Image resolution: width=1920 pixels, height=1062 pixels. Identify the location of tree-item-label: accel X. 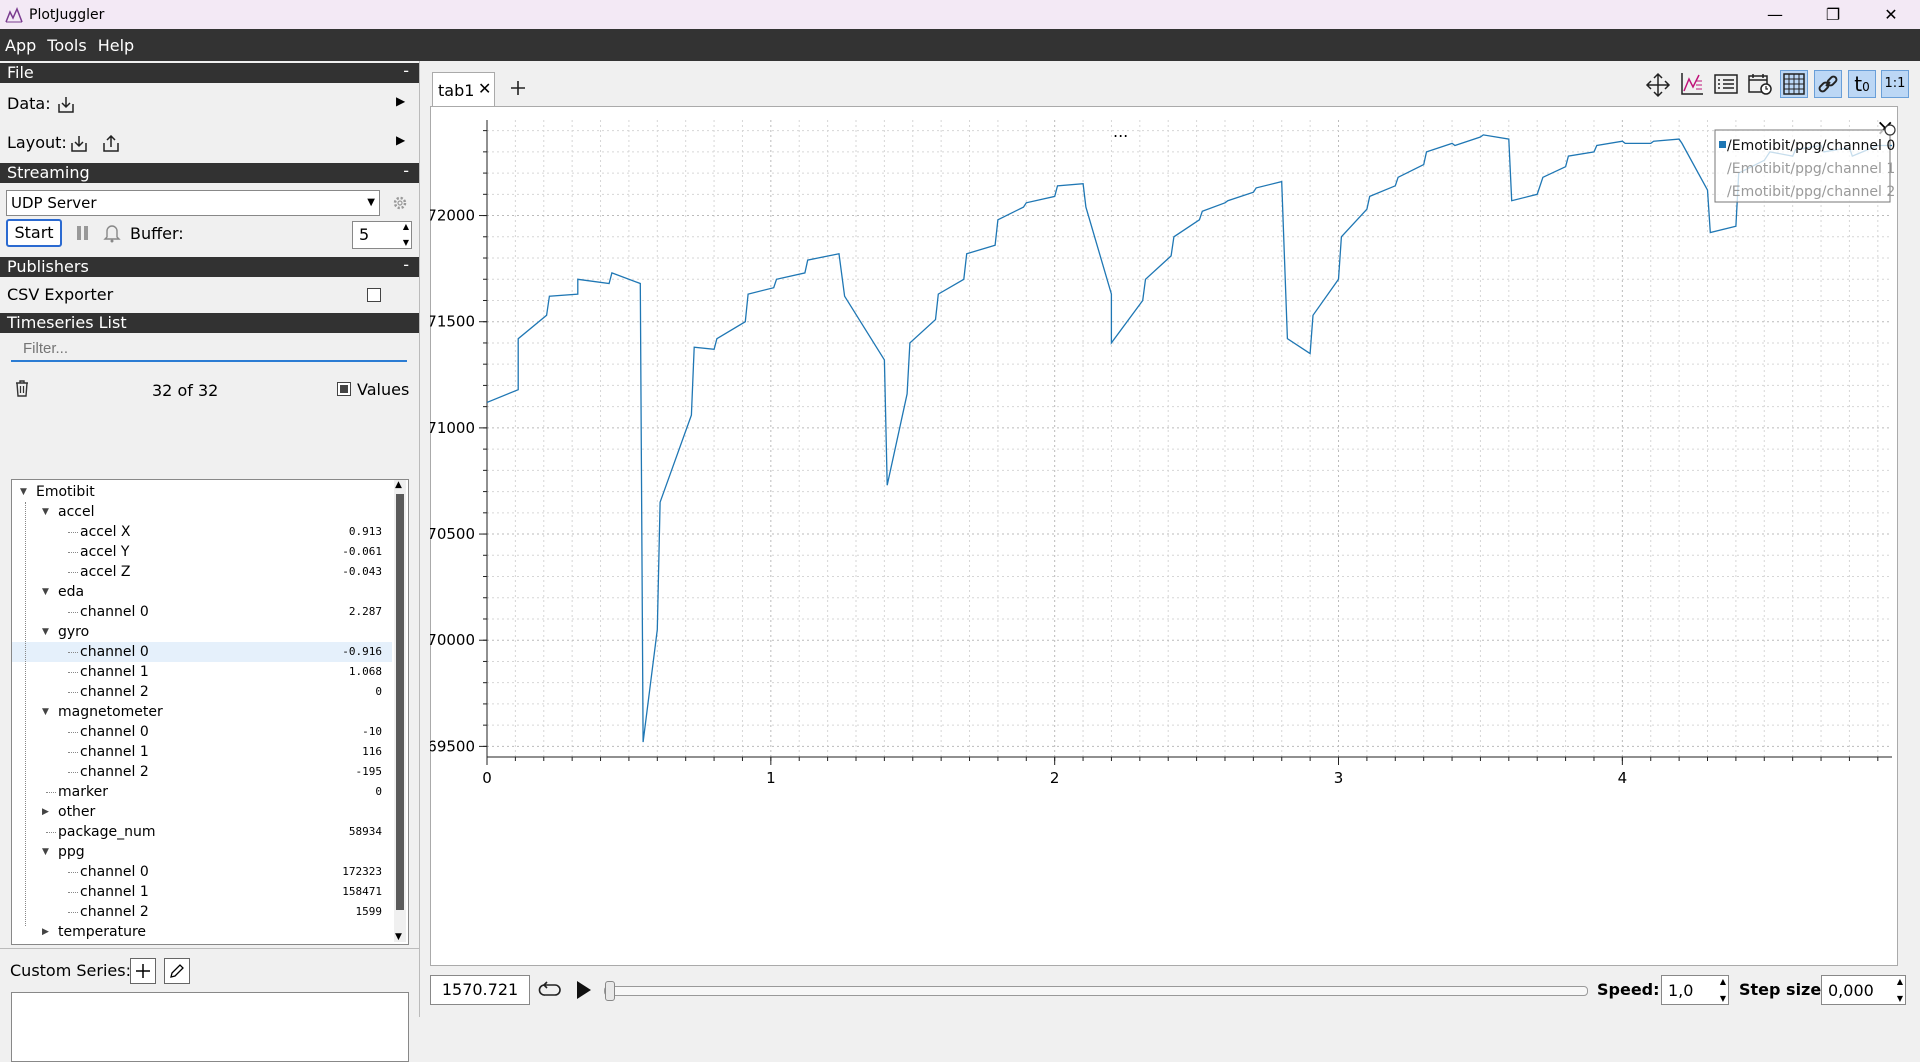
(105, 532).